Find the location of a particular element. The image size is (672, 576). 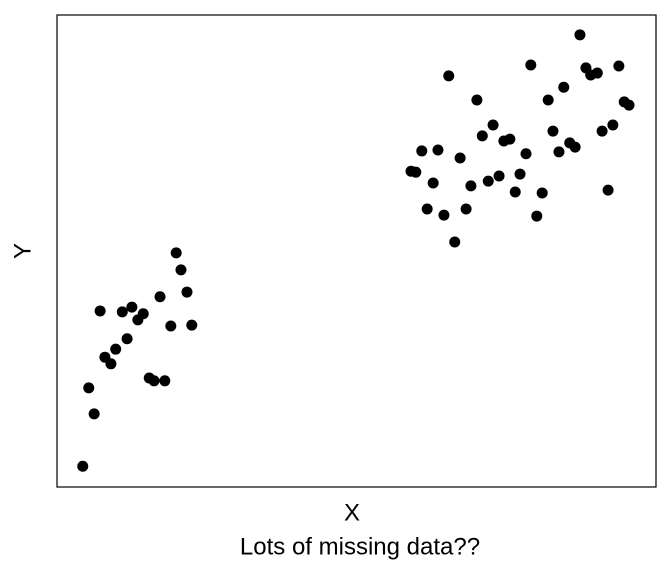

caption: Lots of missing data?? is located at coordinates (360, 546).